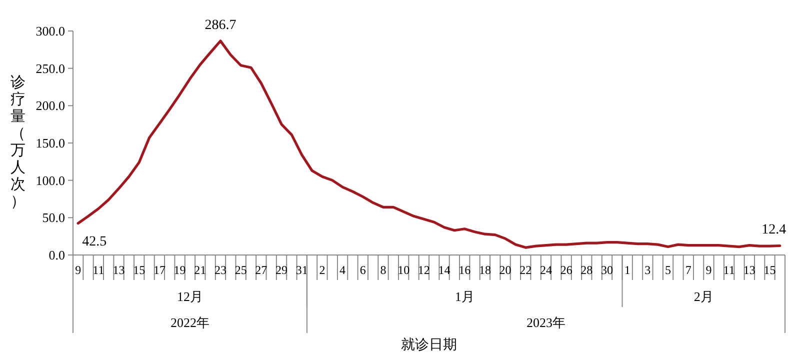  Describe the element at coordinates (607, 270) in the screenshot. I see `x-tick-label: 30` at that location.